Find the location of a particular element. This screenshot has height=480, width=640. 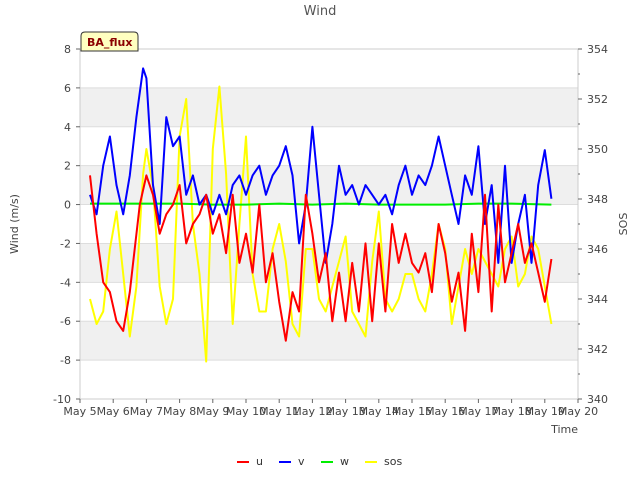

x-tick-label: May 16 is located at coordinates (445, 411).